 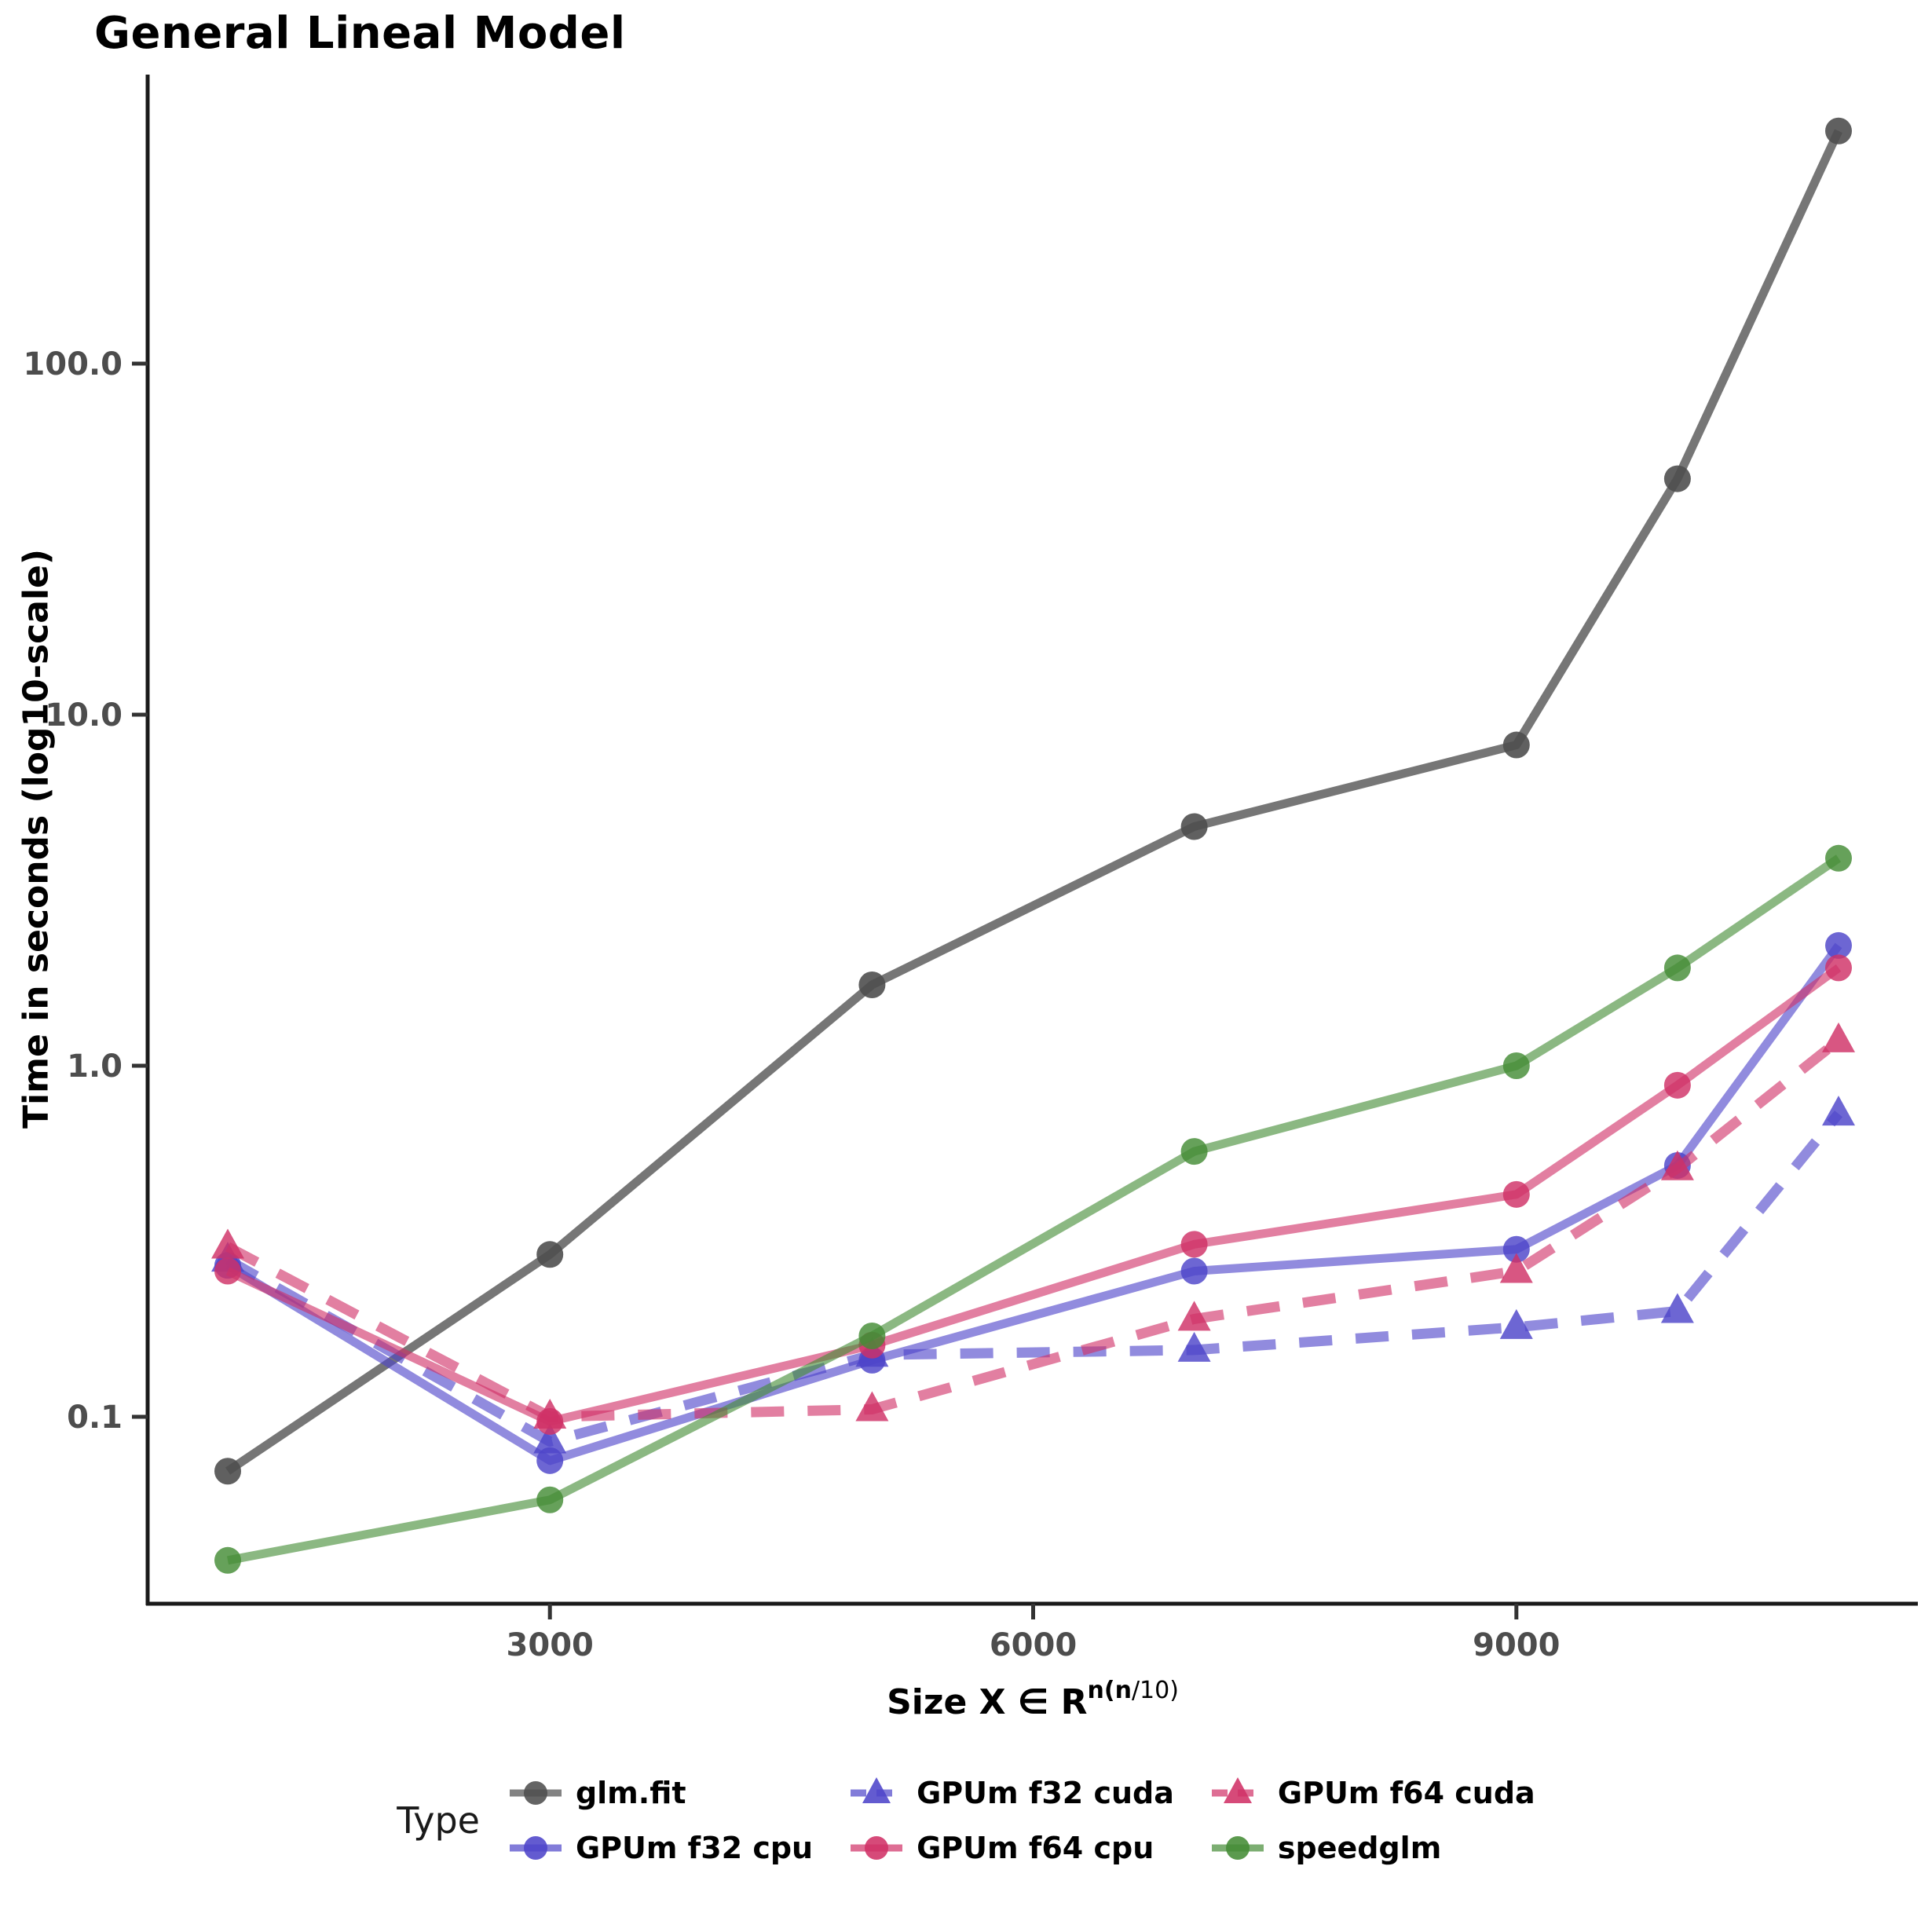 What do you see at coordinates (1035, 1848) in the screenshot?
I see `legend-item-label: GPUm f64 cpu` at bounding box center [1035, 1848].